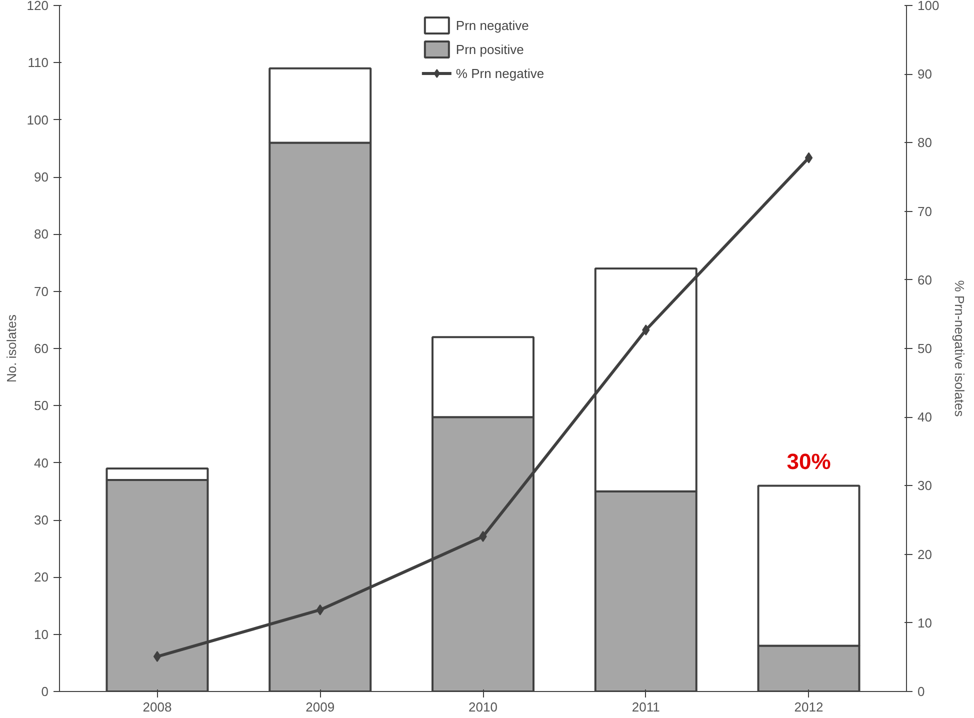  Describe the element at coordinates (320, 707) in the screenshot. I see `x-tick-label: 2009` at that location.